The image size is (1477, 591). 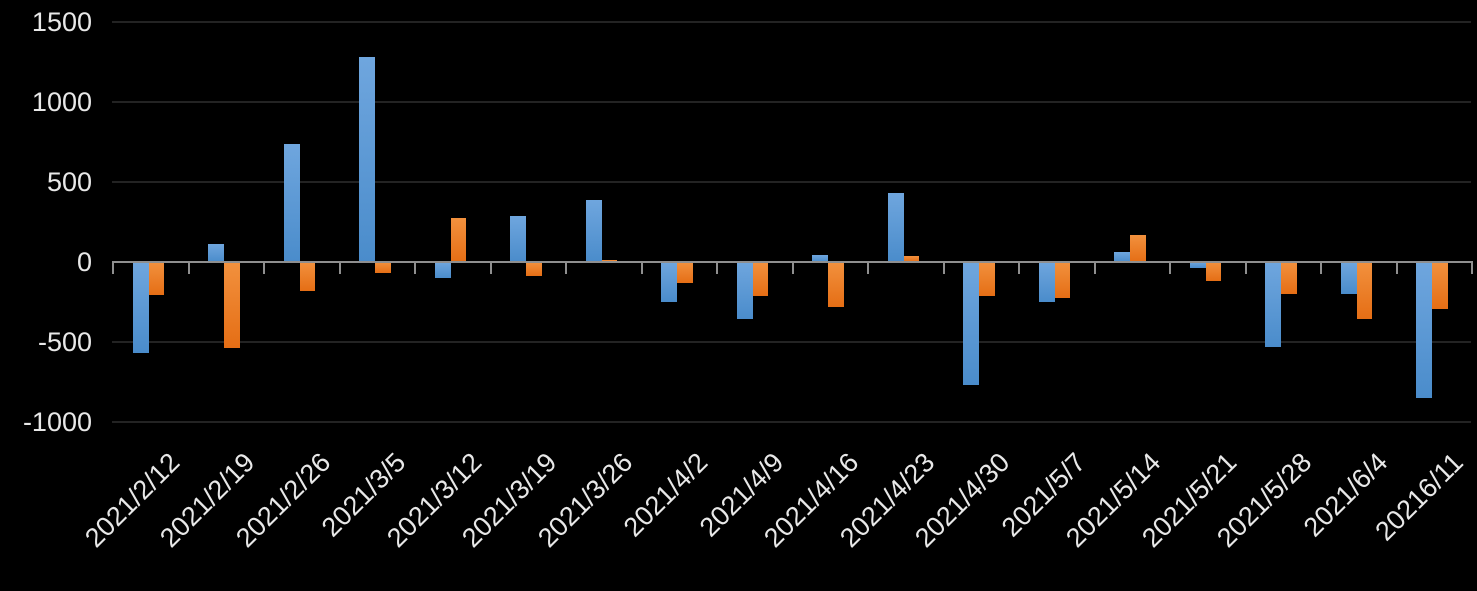 What do you see at coordinates (1138, 248) in the screenshot?
I see `bar-orange-series-2021/5/14` at bounding box center [1138, 248].